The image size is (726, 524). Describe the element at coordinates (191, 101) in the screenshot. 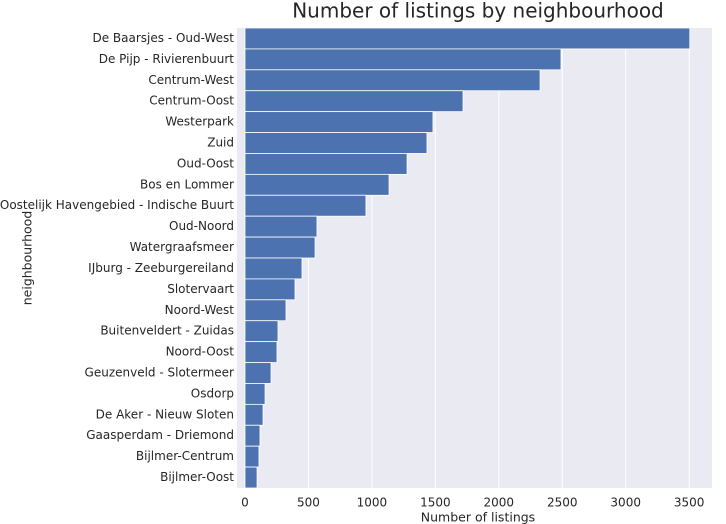

I see `y-tick-label: Centrum-Oost` at that location.